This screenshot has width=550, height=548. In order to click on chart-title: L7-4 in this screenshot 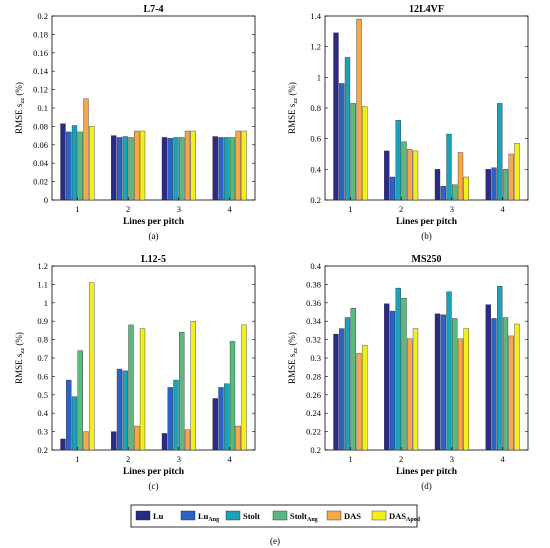, I will do `click(154, 9)`.